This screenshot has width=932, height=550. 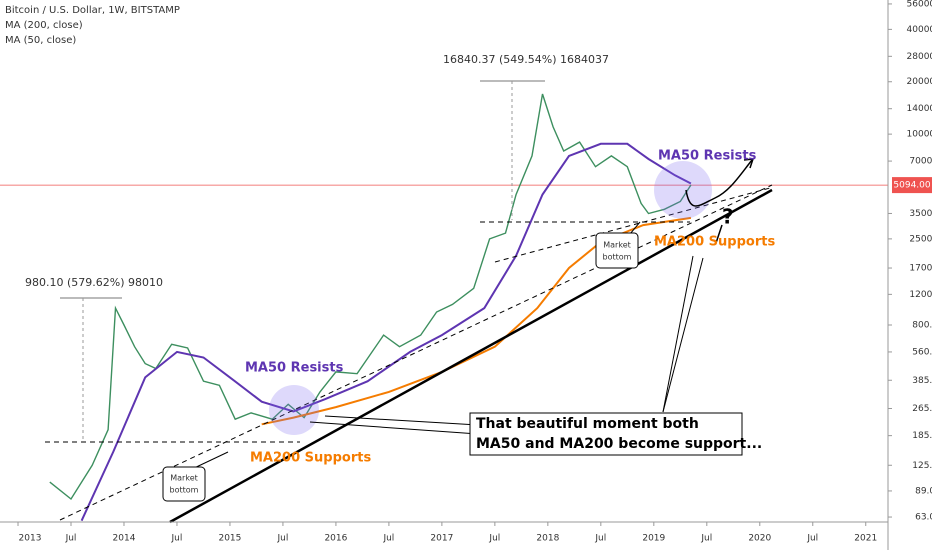 What do you see at coordinates (749, 163) in the screenshot?
I see `arrow-head` at bounding box center [749, 163].